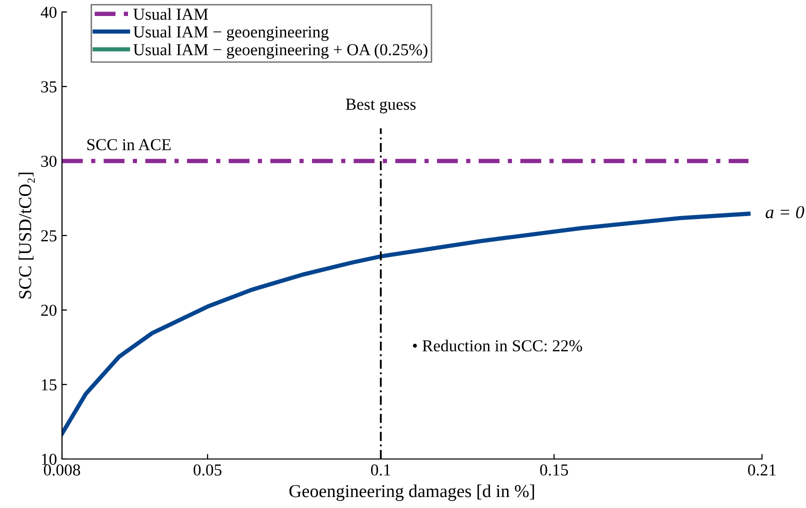 This screenshot has width=806, height=508. What do you see at coordinates (48, 236) in the screenshot?
I see `y-tick-label: 25` at bounding box center [48, 236].